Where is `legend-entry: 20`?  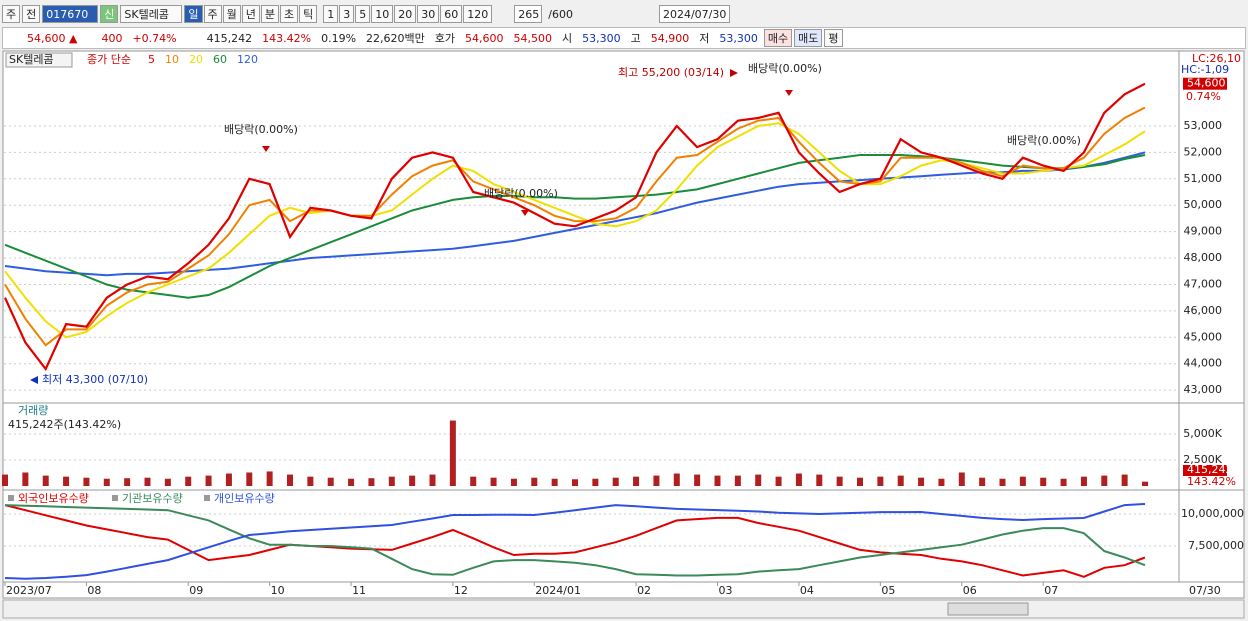
legend-entry: 20 is located at coordinates (196, 59).